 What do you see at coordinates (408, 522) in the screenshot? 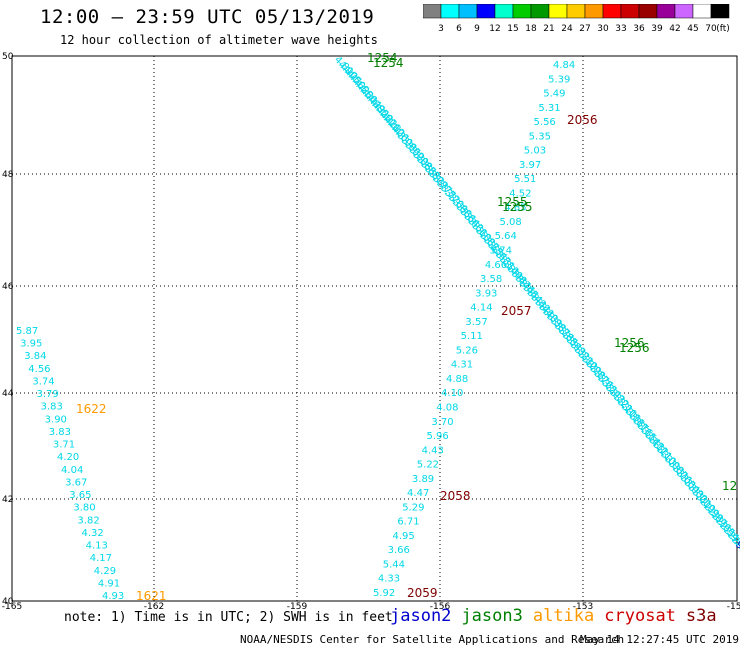
I see `swh-label: 6.71` at bounding box center [408, 522].